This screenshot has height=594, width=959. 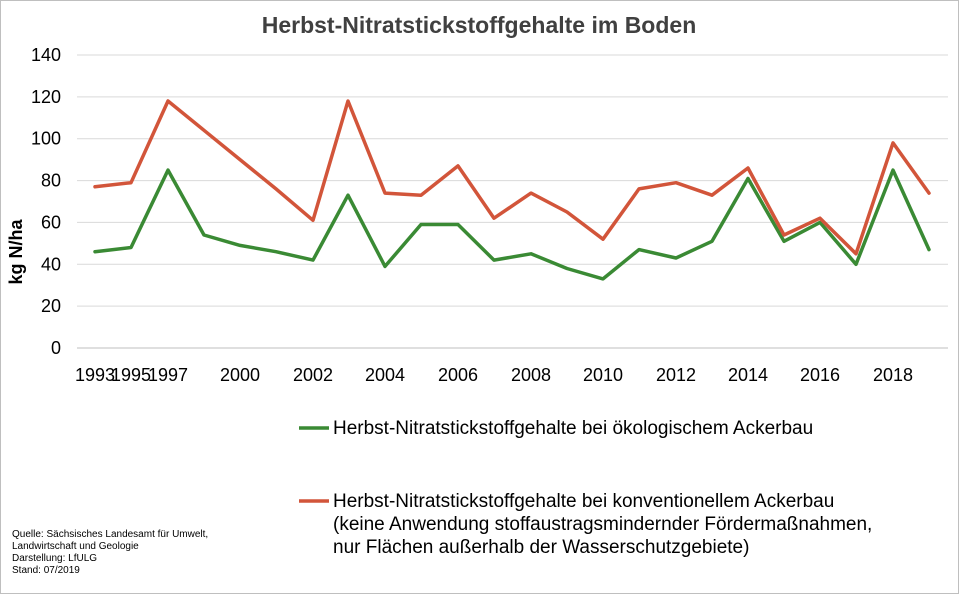 I want to click on source-line: Darstellung: LfULG, so click(x=54, y=558).